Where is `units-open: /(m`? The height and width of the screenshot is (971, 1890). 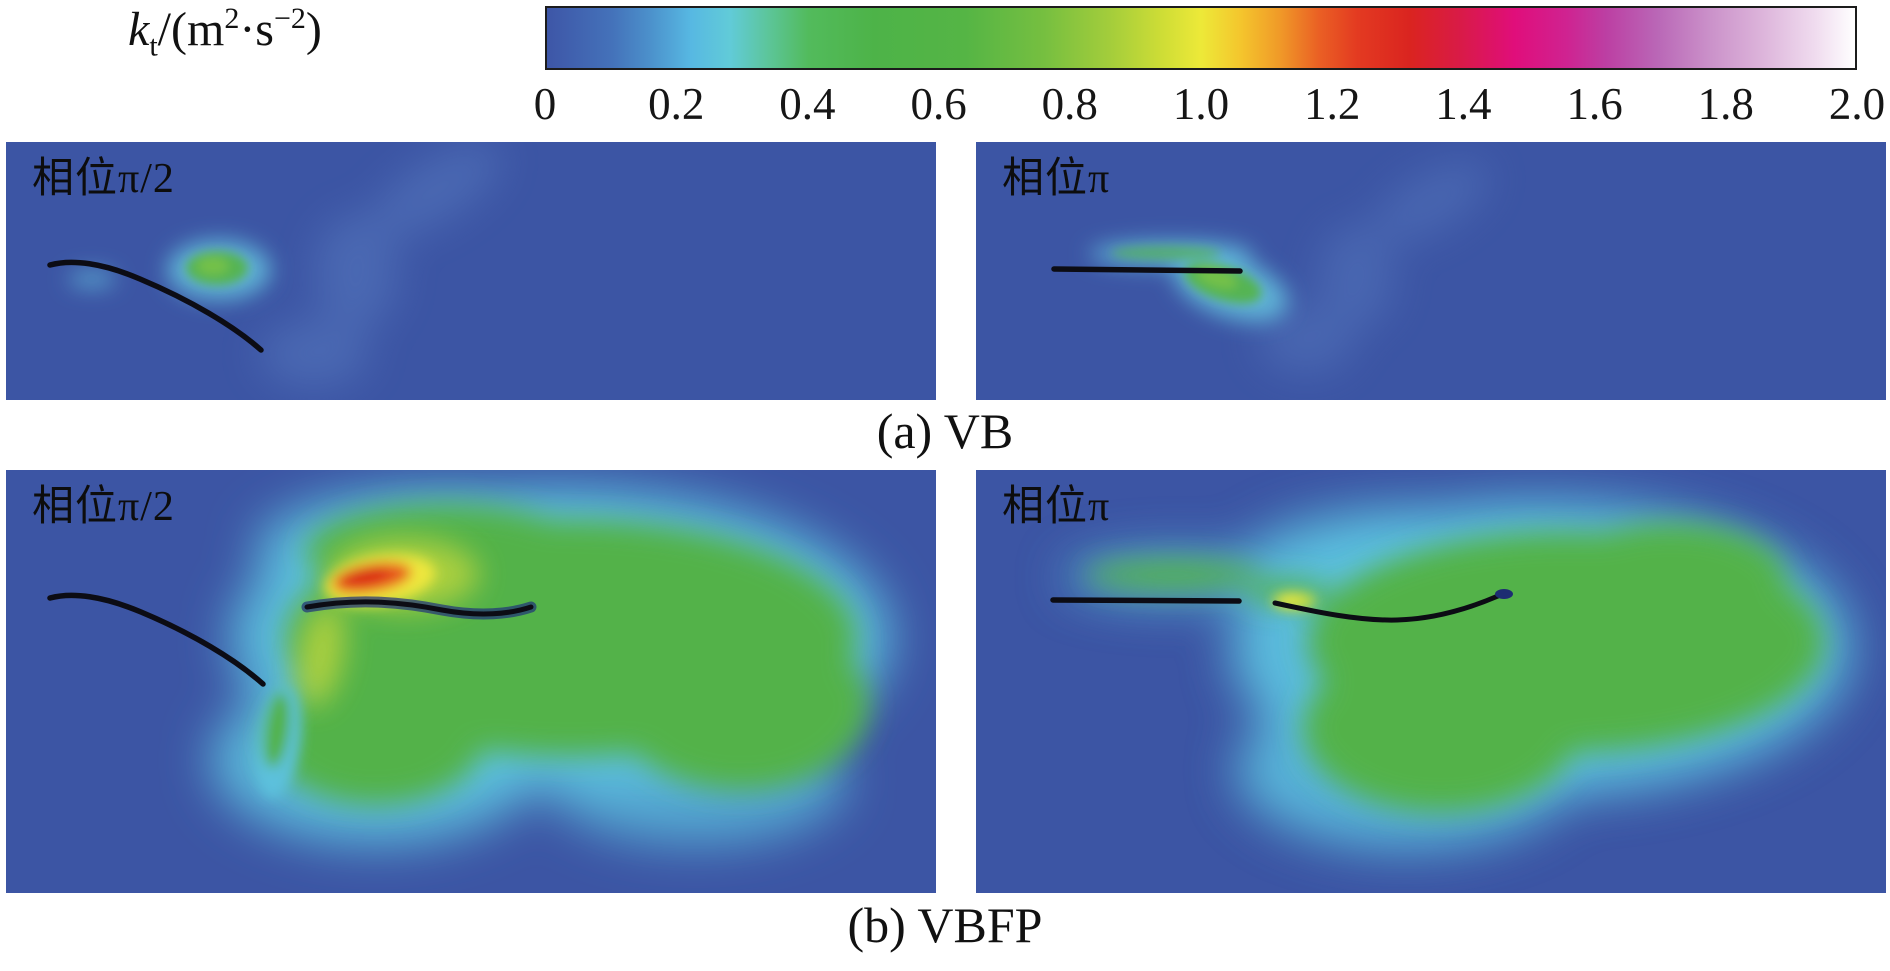 units-open: /(m is located at coordinates (191, 29).